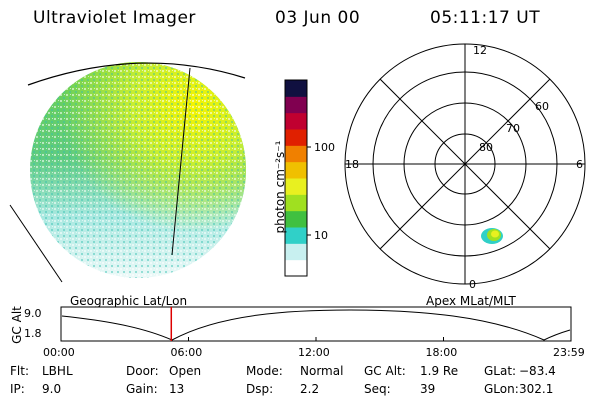 This screenshot has height=400, width=600. I want to click on lat-label-80: 80, so click(486, 147).